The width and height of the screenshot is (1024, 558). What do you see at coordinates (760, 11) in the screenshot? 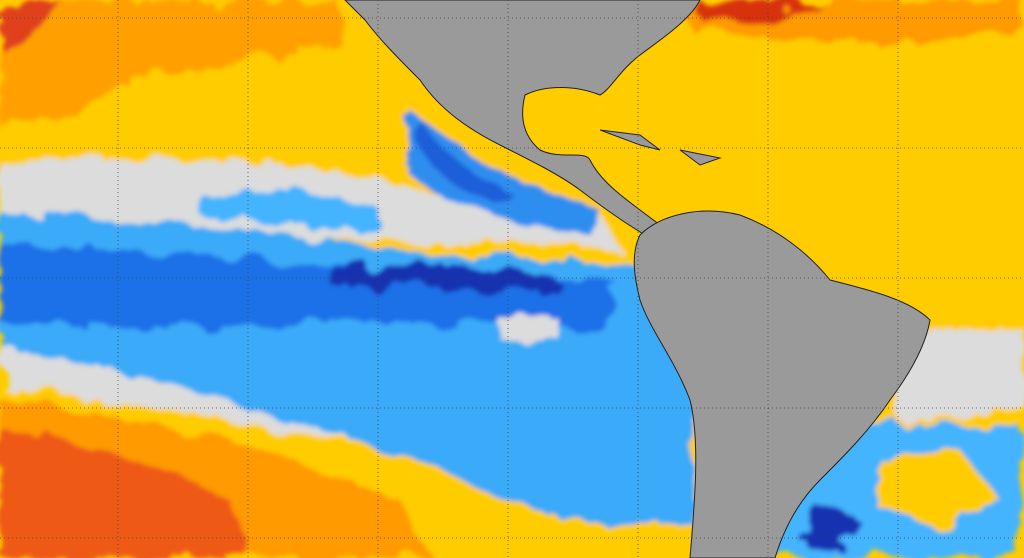
I see `hot-ne` at bounding box center [760, 11].